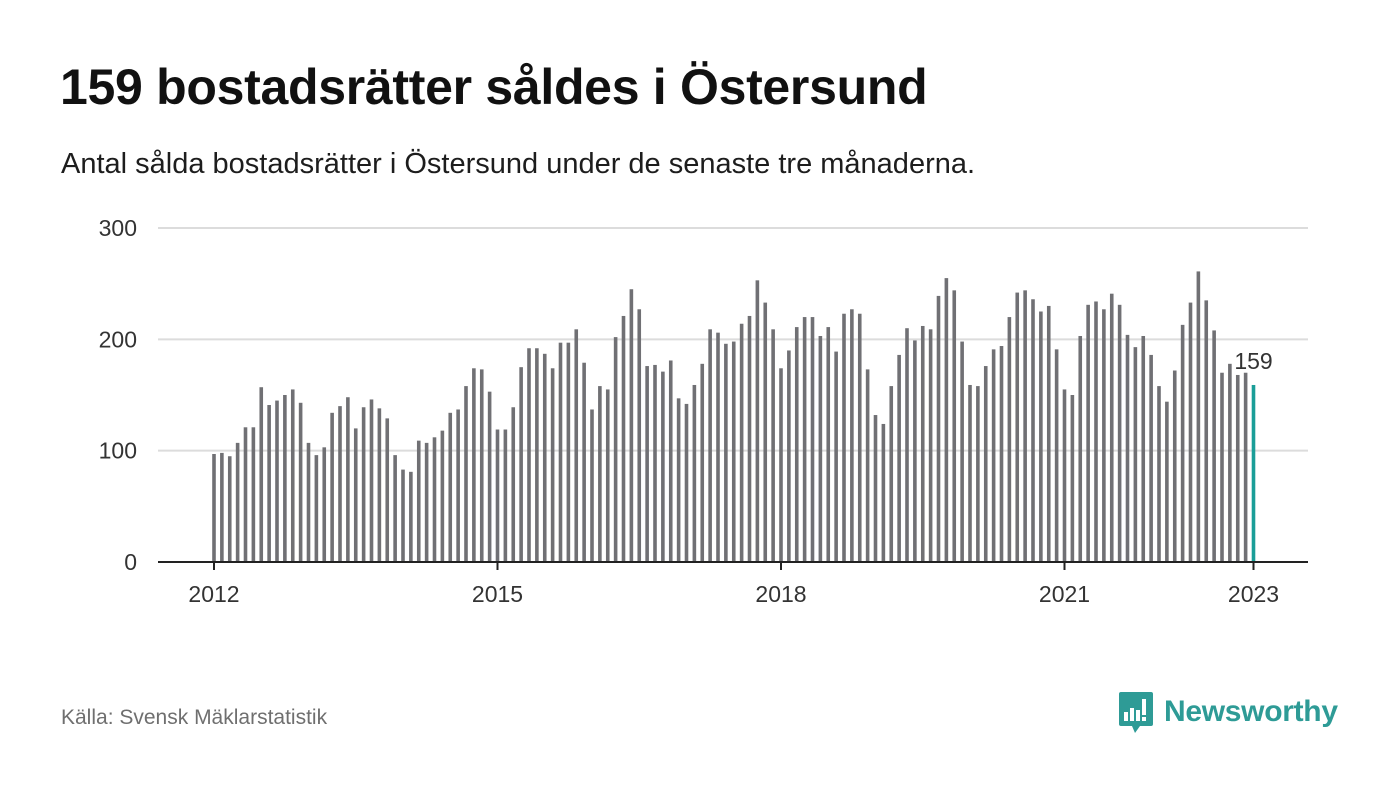 Image resolution: width=1400 pixels, height=794 pixels. I want to click on page-title: 159 bostadsrätter såldes i Östersund, so click(494, 87).